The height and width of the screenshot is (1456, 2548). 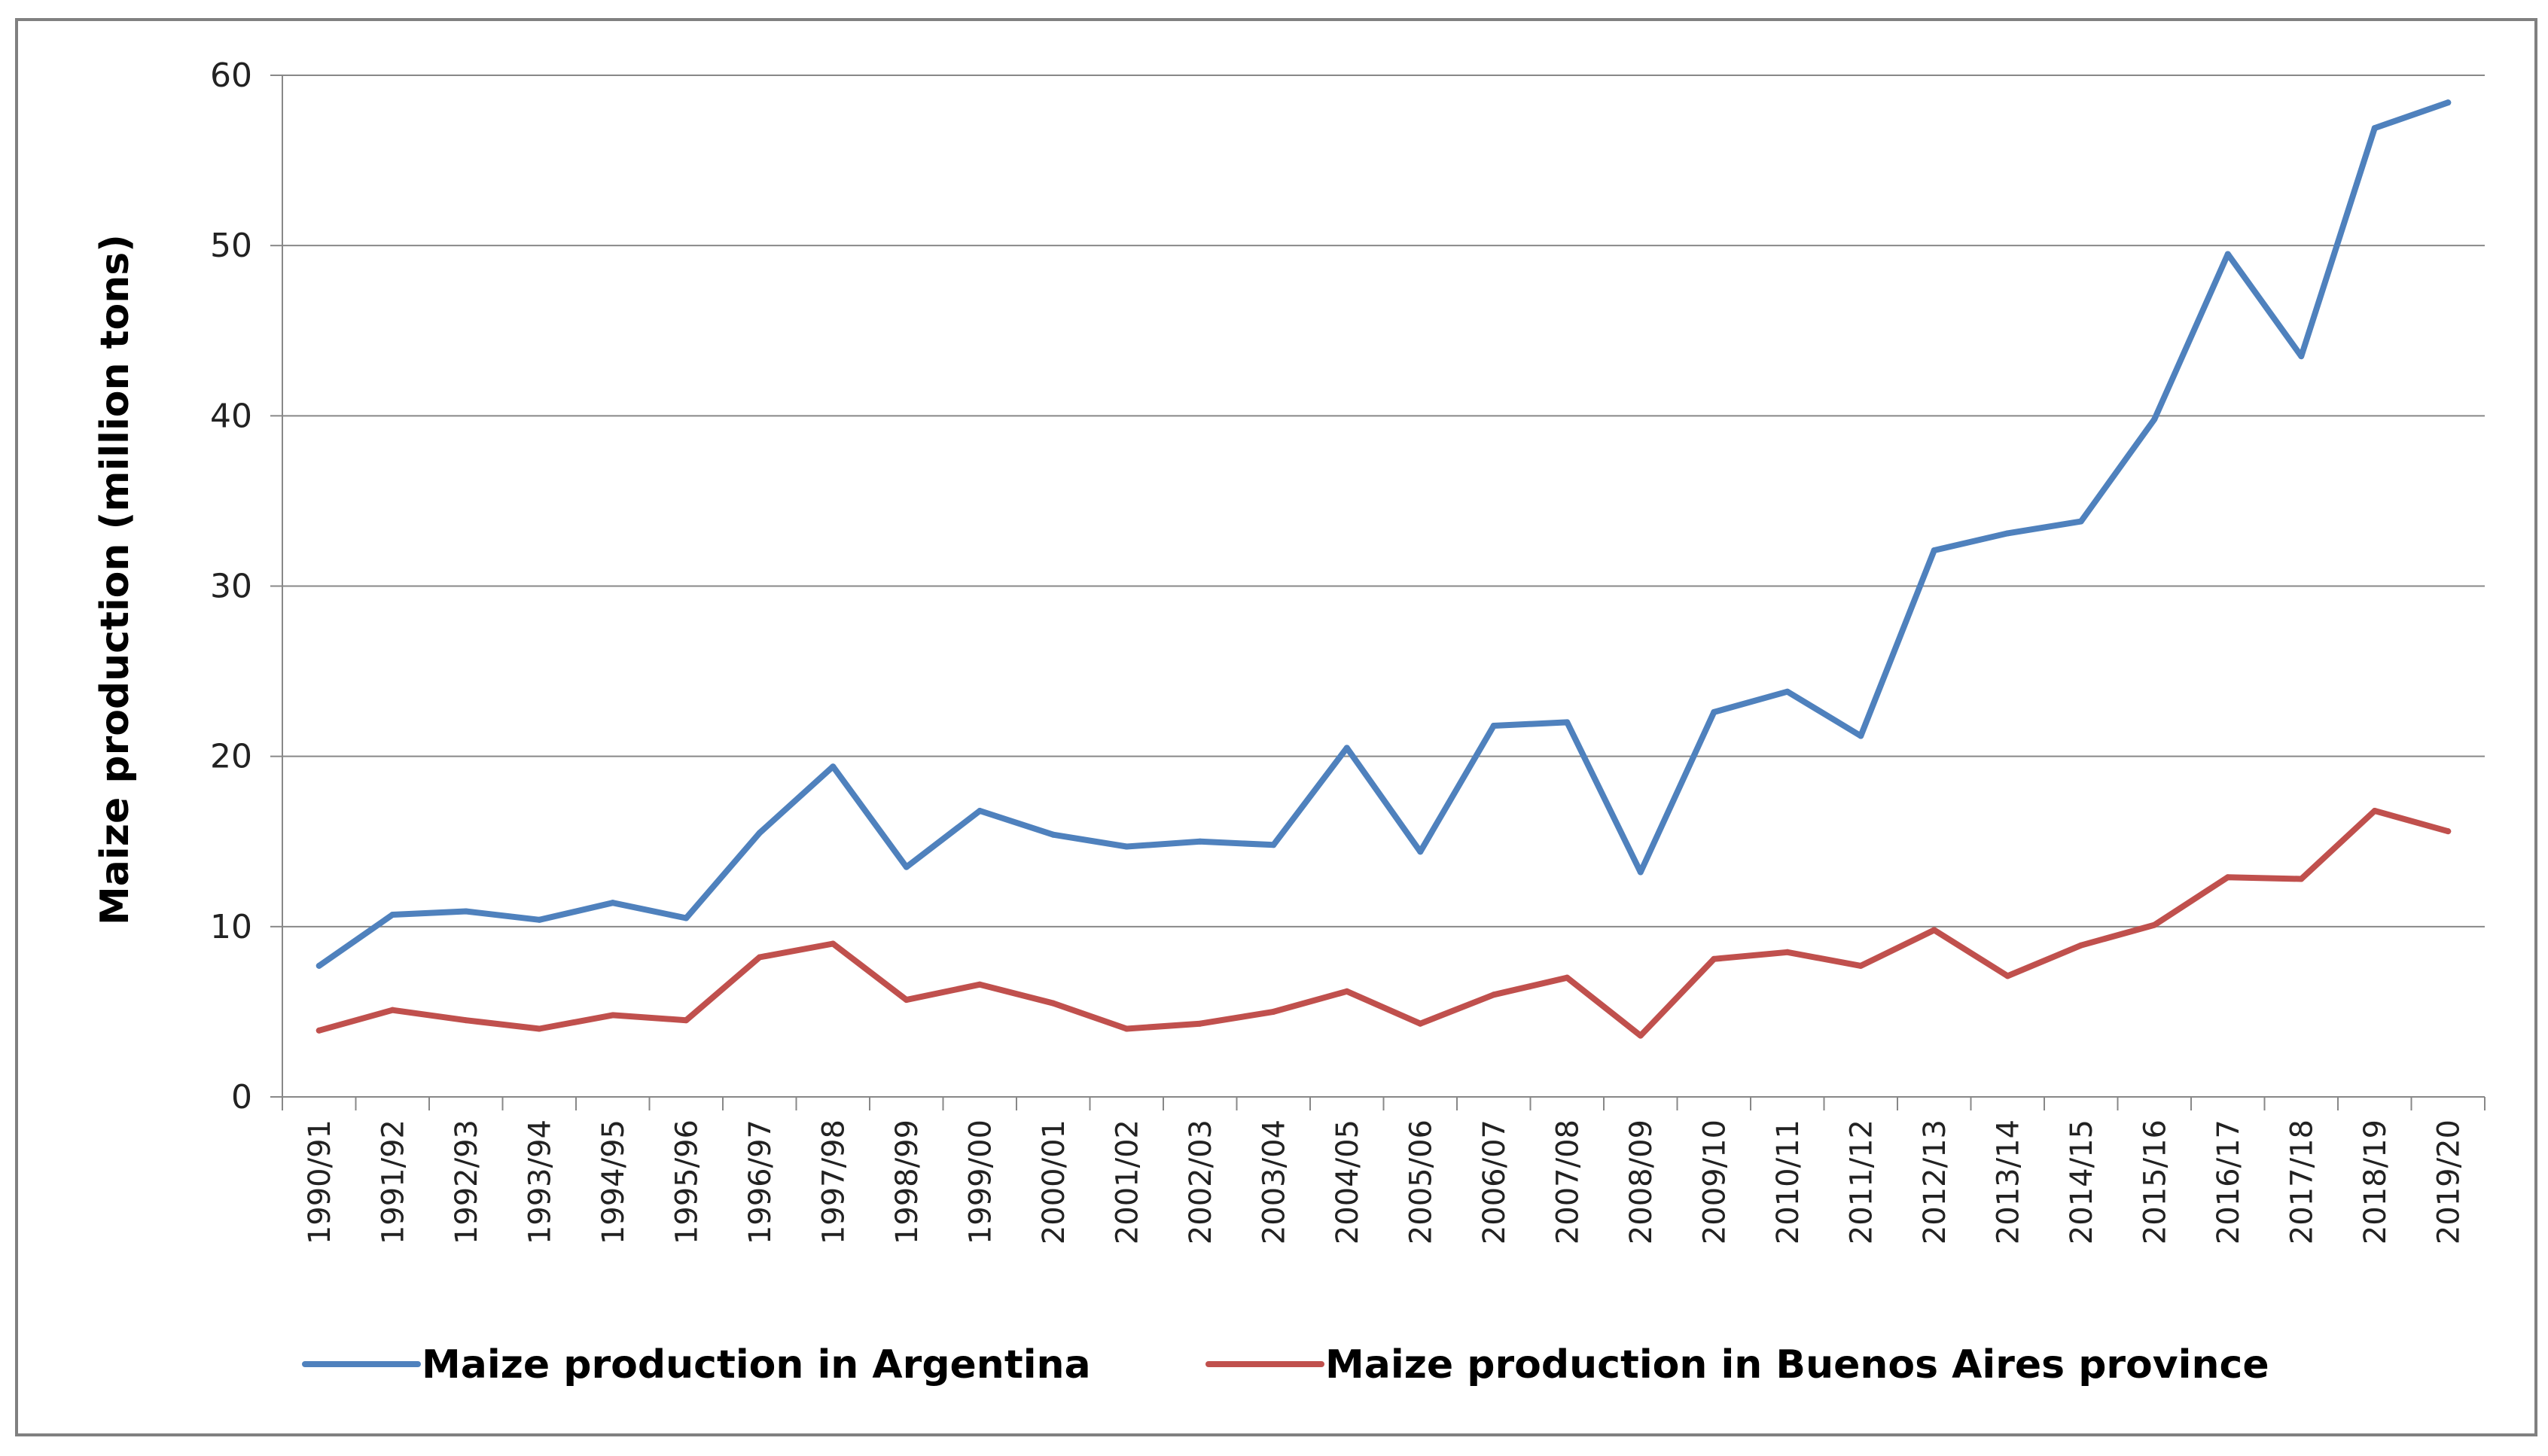 I want to click on x-tick-label: 2008/09, so click(x=1642, y=1181).